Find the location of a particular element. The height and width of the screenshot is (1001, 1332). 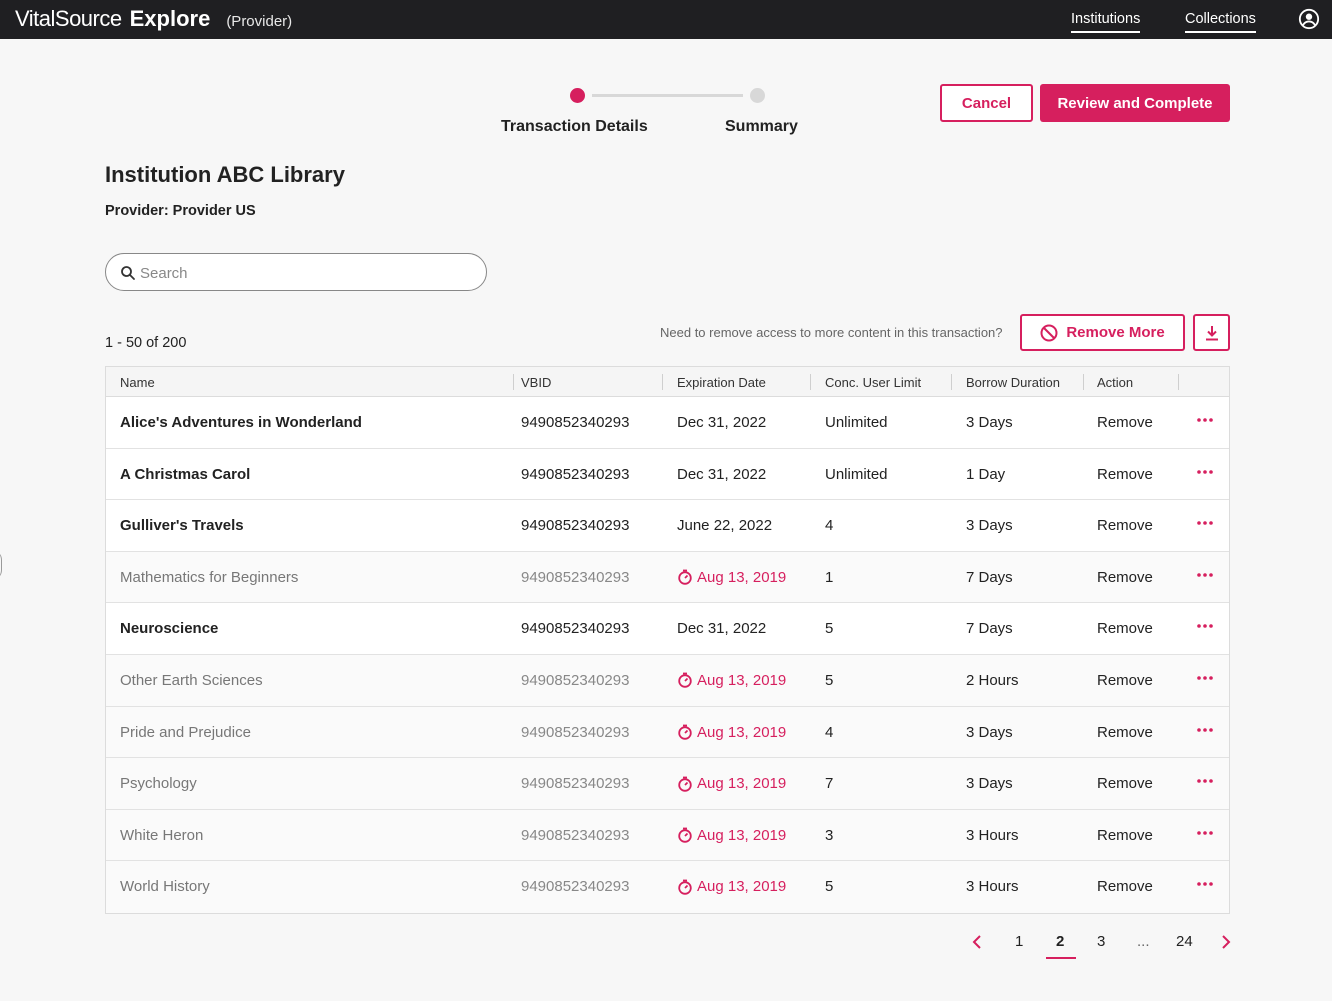

cell-conc-user-limit: 1 is located at coordinates (829, 577).